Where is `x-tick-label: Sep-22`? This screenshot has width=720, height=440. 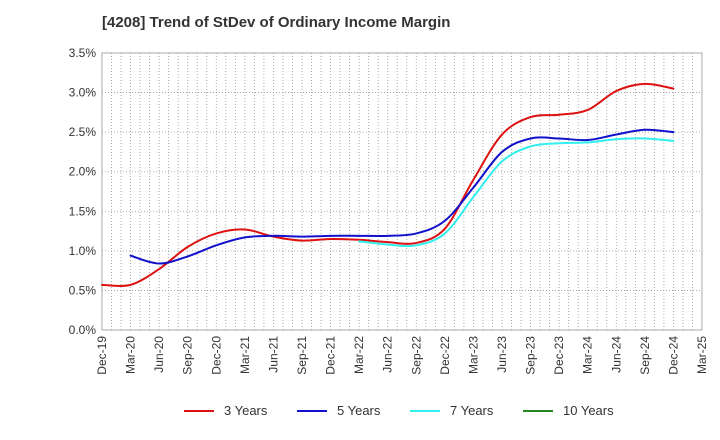 x-tick-label: Sep-22 is located at coordinates (416, 355).